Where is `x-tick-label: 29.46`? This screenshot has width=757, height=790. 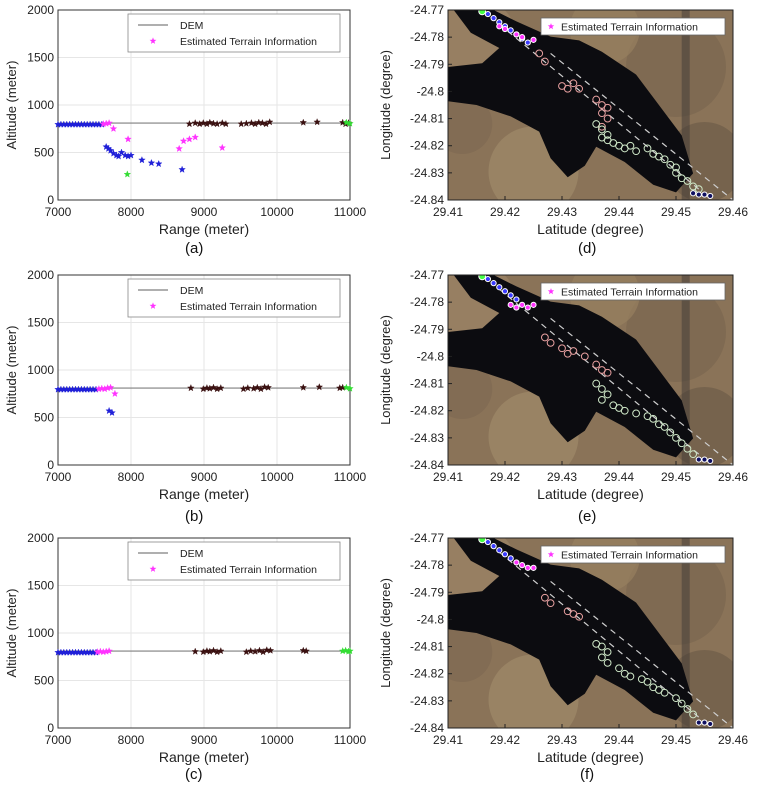 x-tick-label: 29.46 is located at coordinates (733, 740).